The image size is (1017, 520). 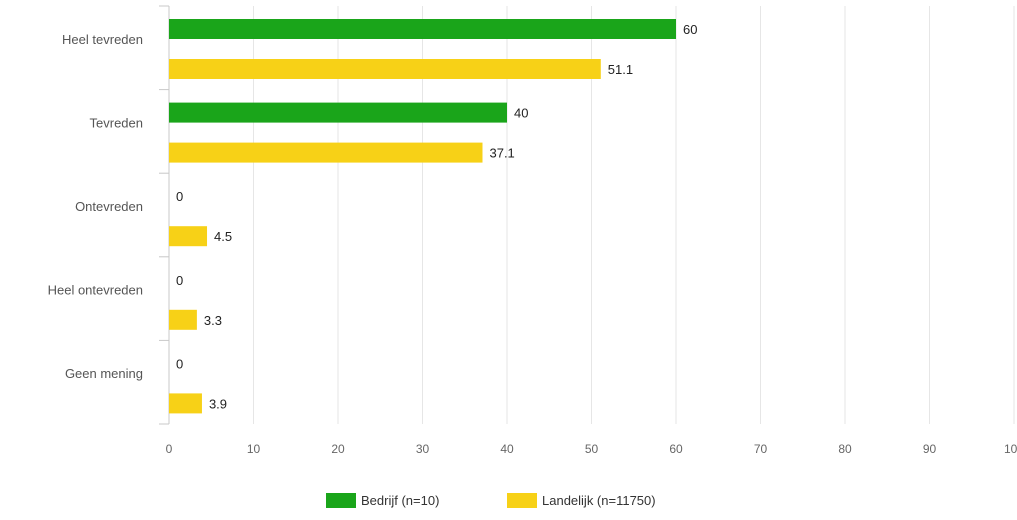 What do you see at coordinates (169, 449) in the screenshot?
I see `x-tick-label: 0` at bounding box center [169, 449].